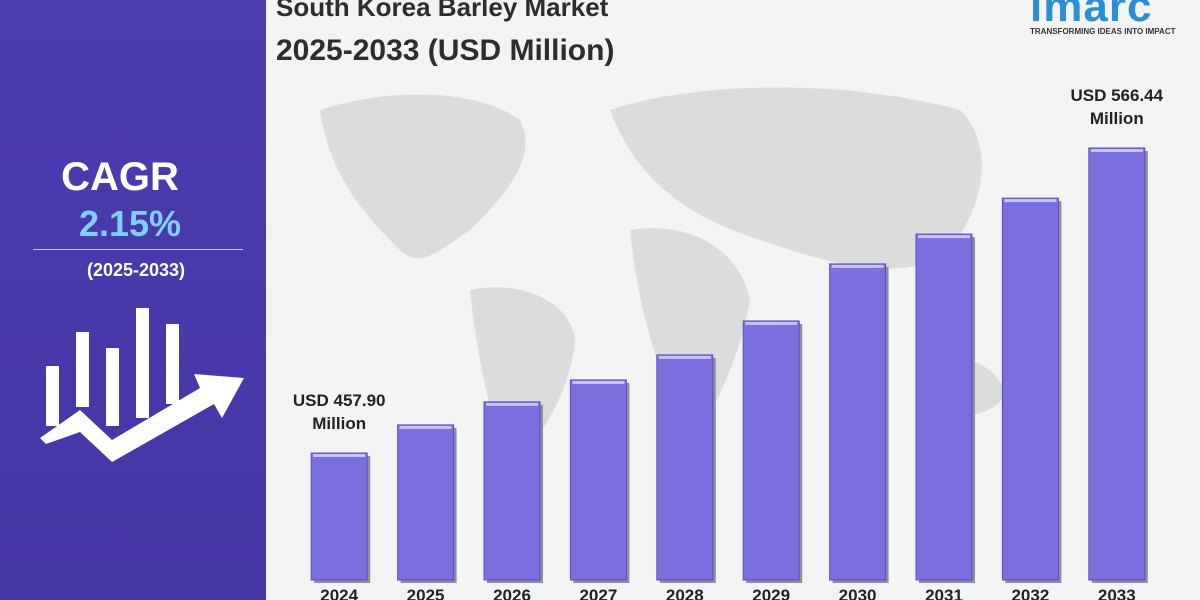 The width and height of the screenshot is (1200, 600). What do you see at coordinates (598, 593) in the screenshot?
I see `x-tick-label: 2027` at bounding box center [598, 593].